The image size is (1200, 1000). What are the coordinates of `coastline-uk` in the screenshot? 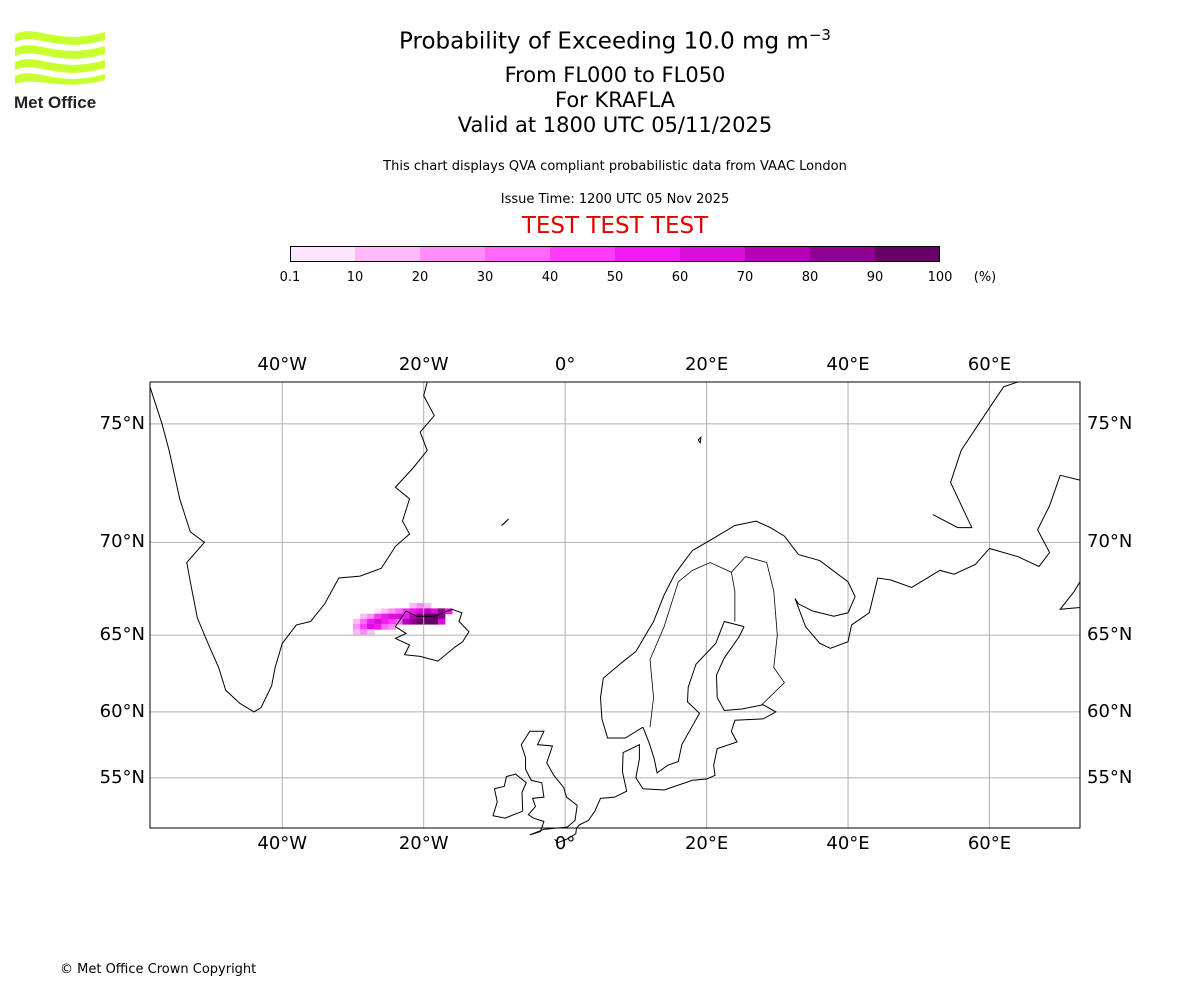 It's located at (549, 783).